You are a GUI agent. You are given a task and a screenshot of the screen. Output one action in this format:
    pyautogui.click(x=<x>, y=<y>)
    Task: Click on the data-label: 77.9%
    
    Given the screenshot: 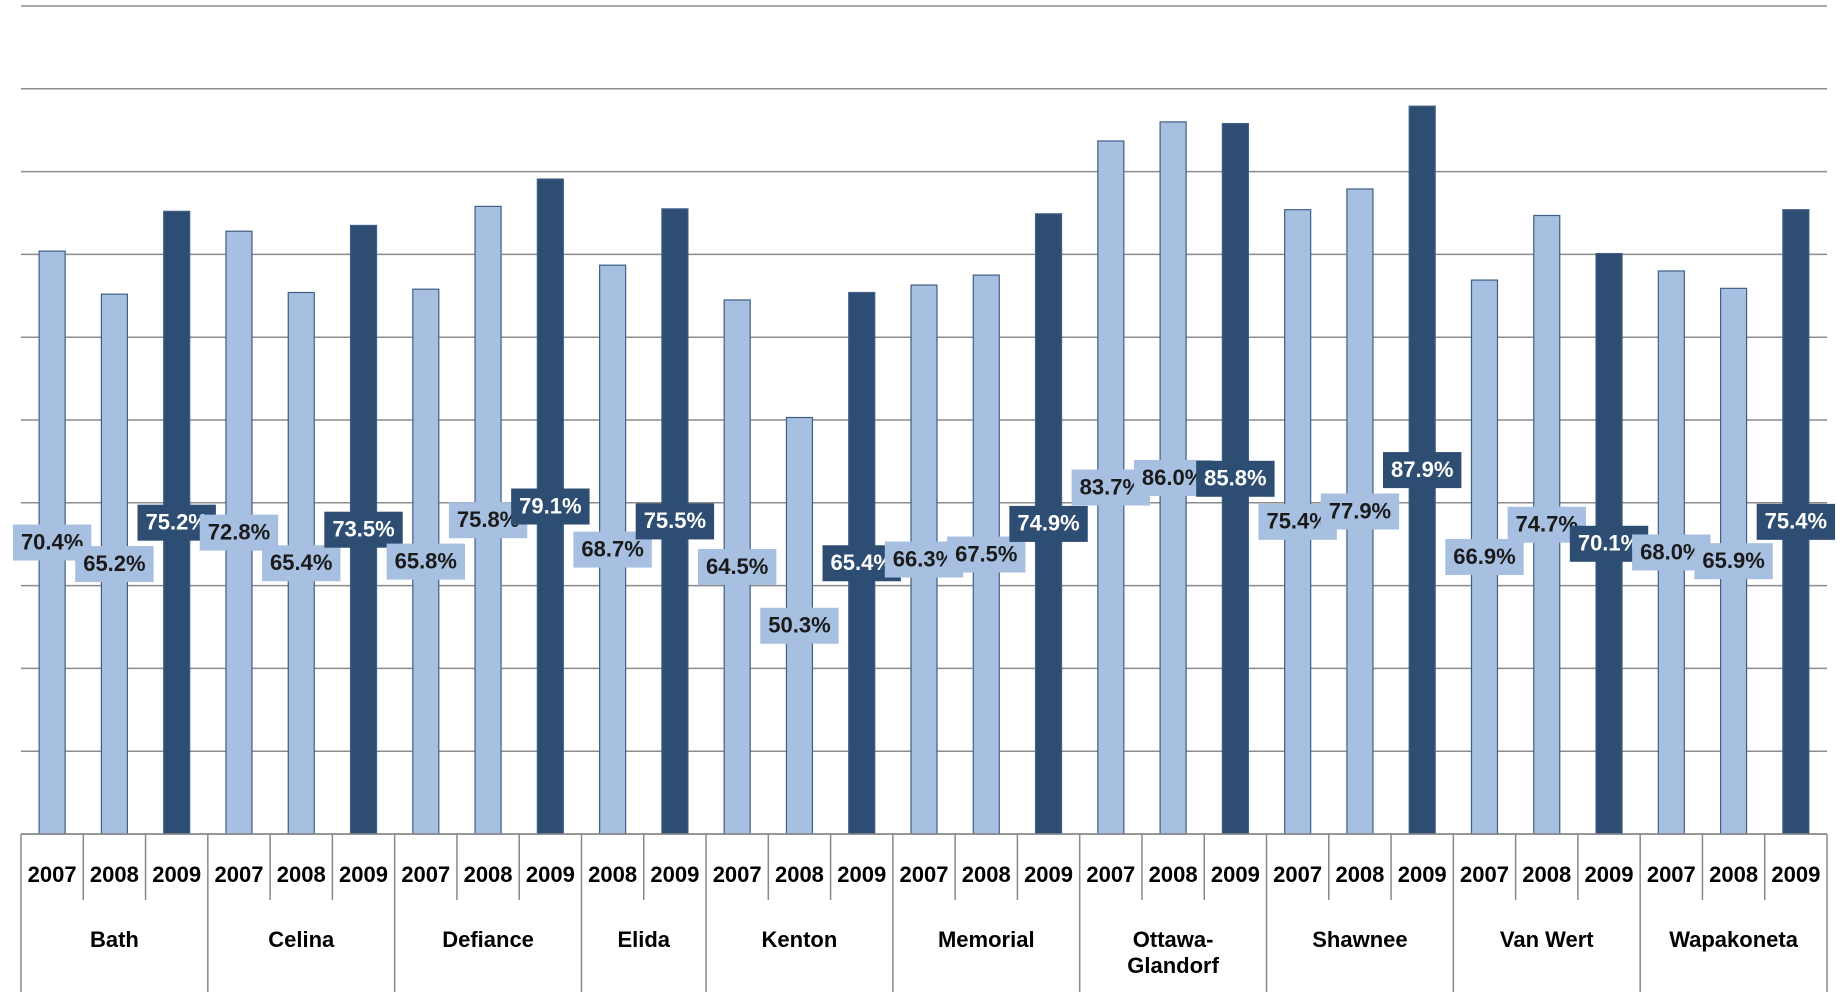 What is the action you would take?
    pyautogui.click(x=1360, y=510)
    